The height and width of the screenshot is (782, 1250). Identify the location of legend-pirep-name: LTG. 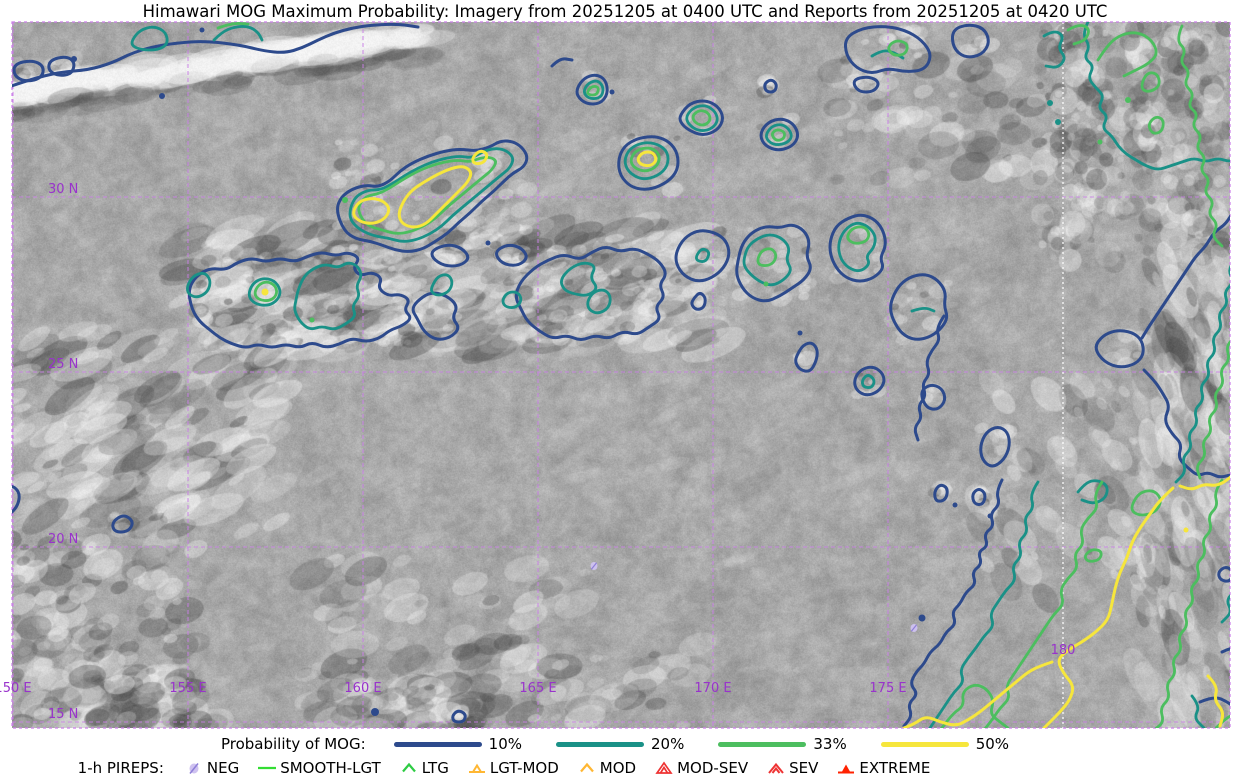
(435, 768).